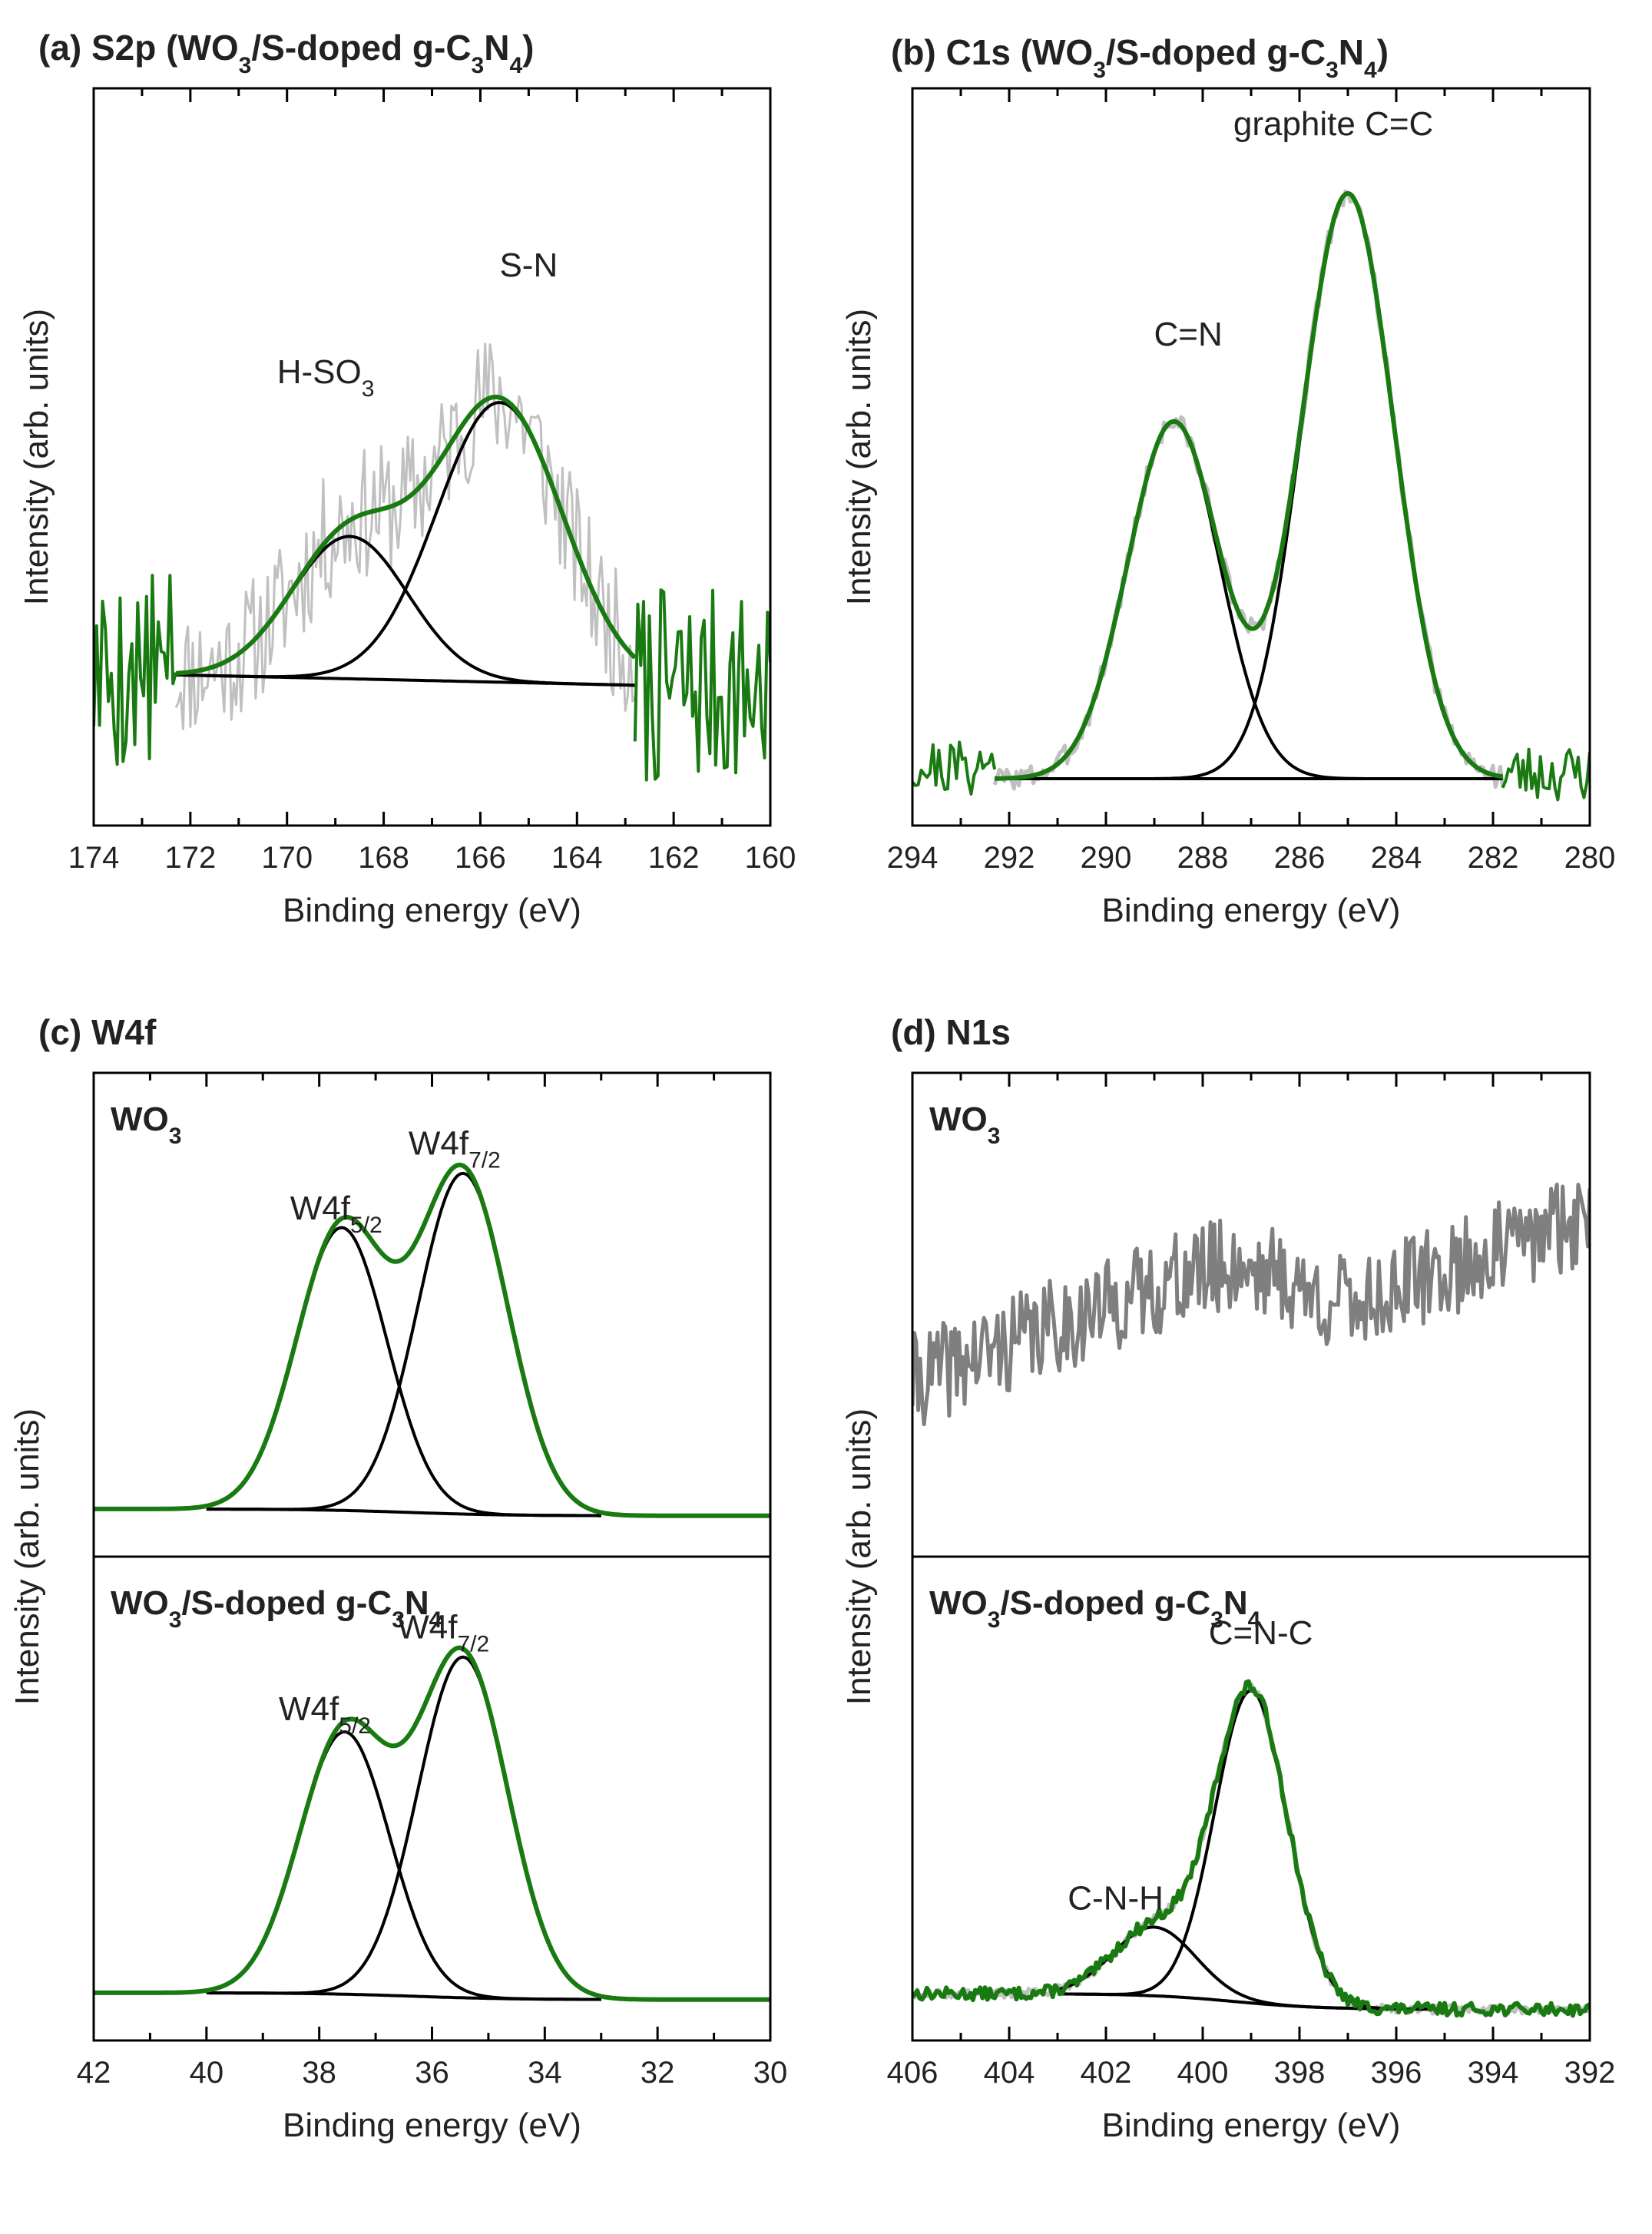  Describe the element at coordinates (1203, 2073) in the screenshot. I see `x-tick-label: 400` at that location.